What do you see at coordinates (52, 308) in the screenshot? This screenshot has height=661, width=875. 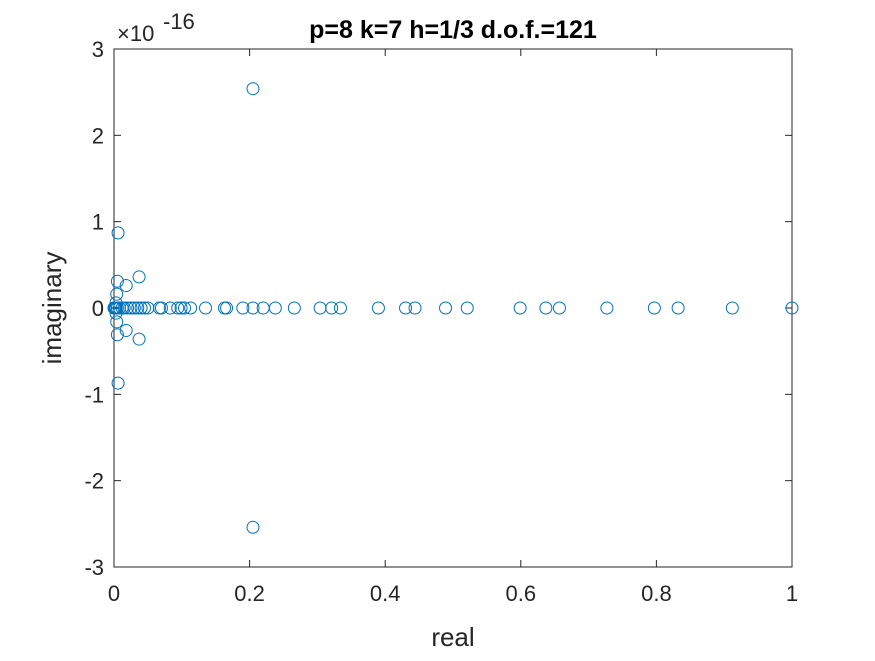 I see `y-axis-label: imaginary` at bounding box center [52, 308].